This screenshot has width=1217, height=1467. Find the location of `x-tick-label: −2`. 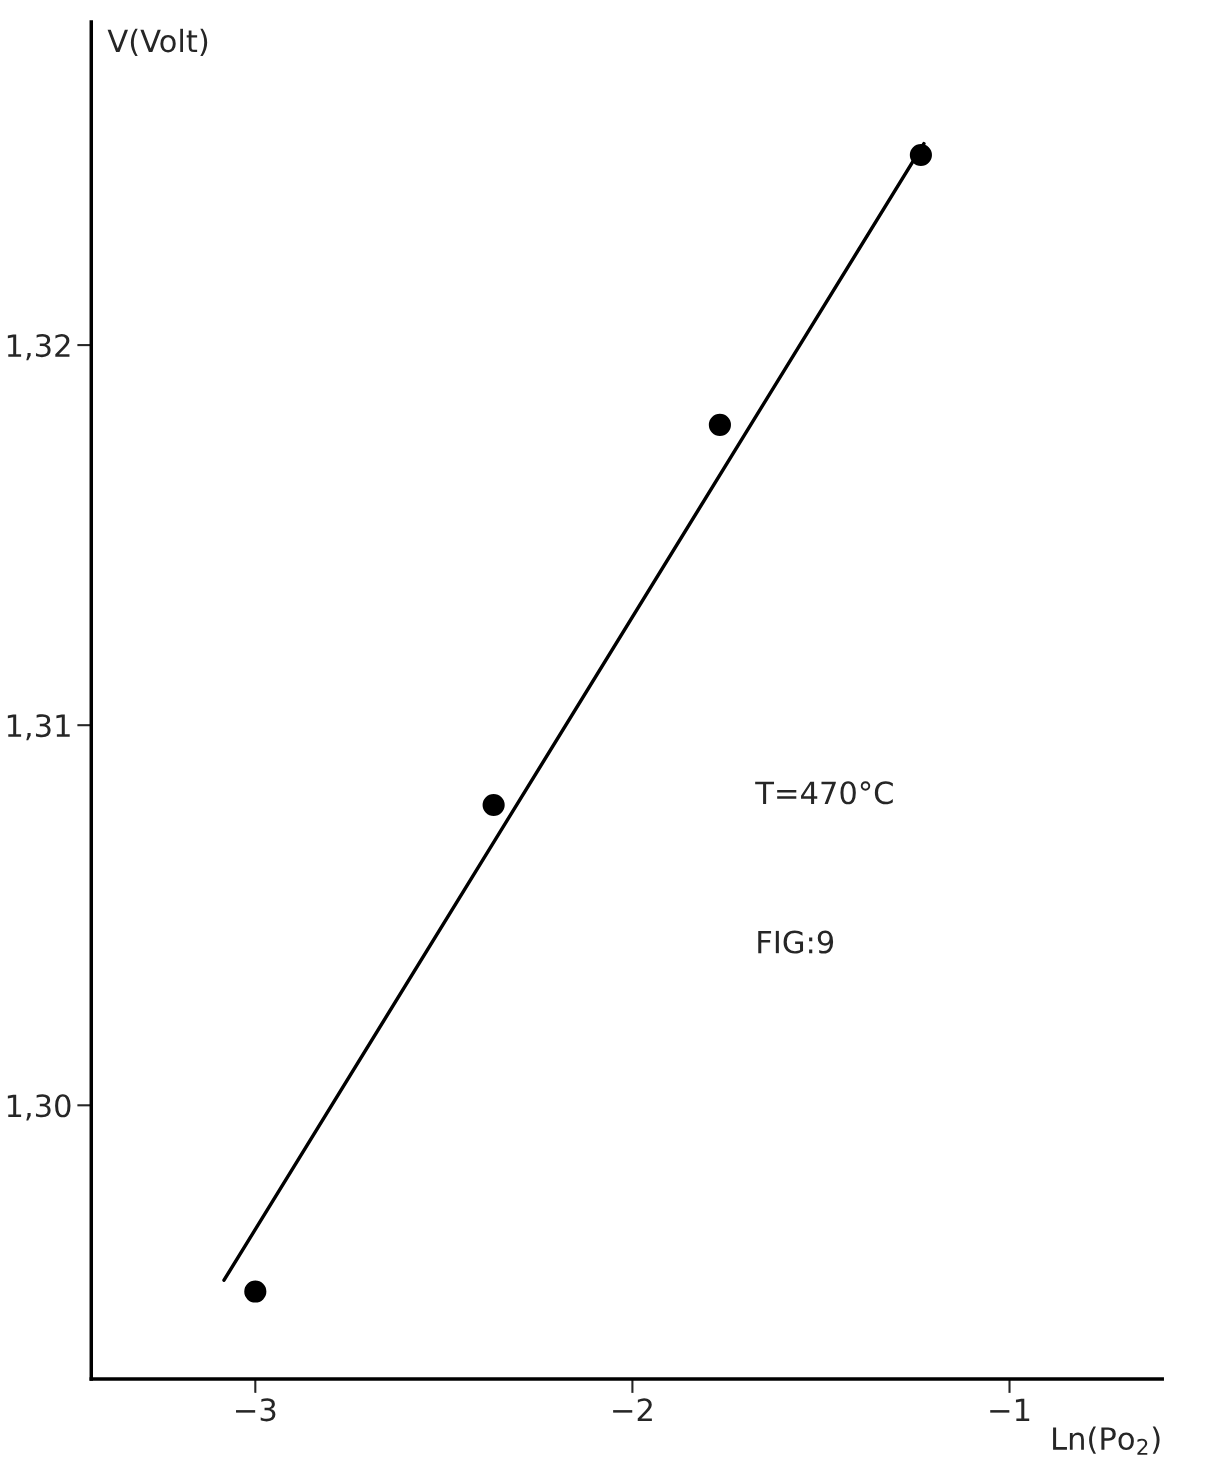

x-tick-label: −2 is located at coordinates (632, 1409).